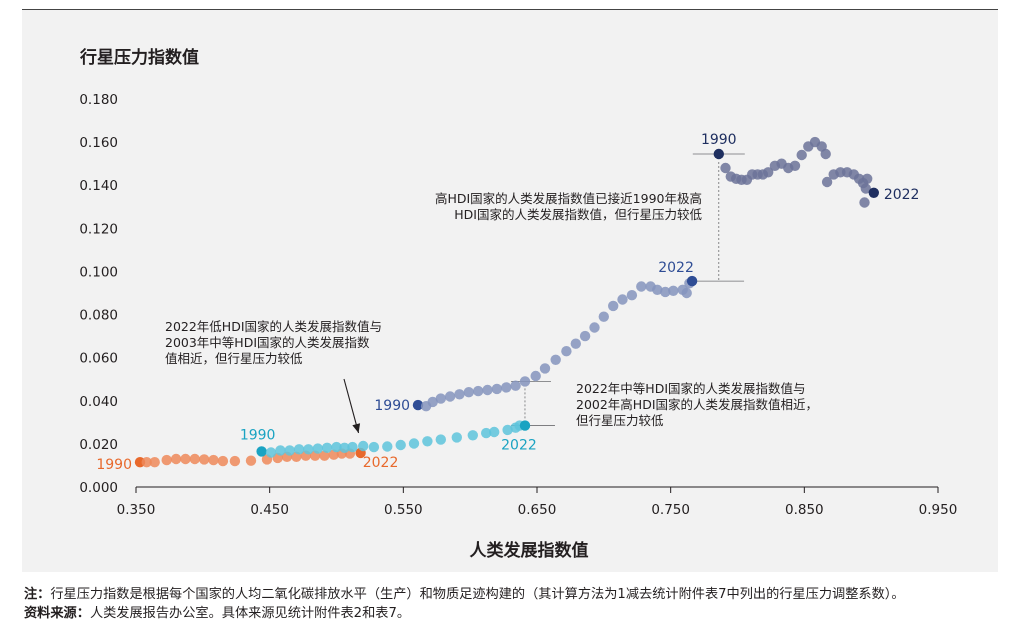 The image size is (1020, 630). Describe the element at coordinates (676, 268) in the screenshot. I see `high-end-label: 2022` at that location.